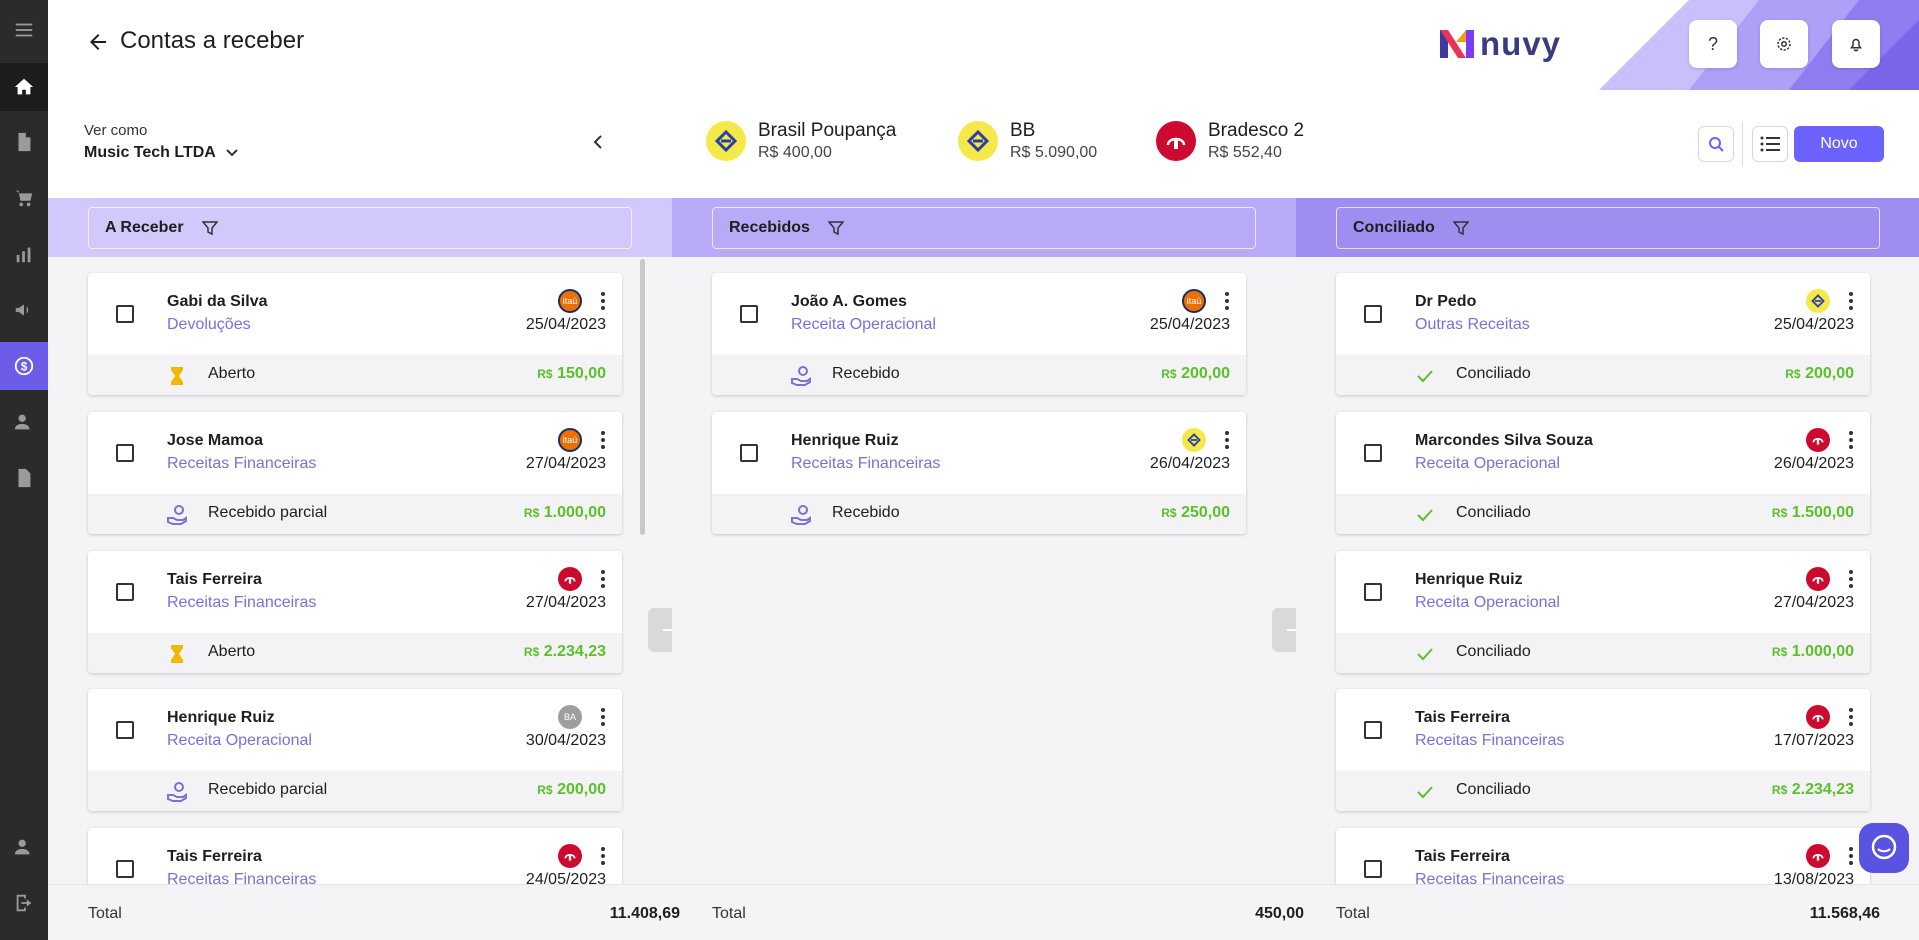 This screenshot has height=940, width=1919. Describe the element at coordinates (827, 130) in the screenshot. I see `account-name: Brasil Poupança` at that location.